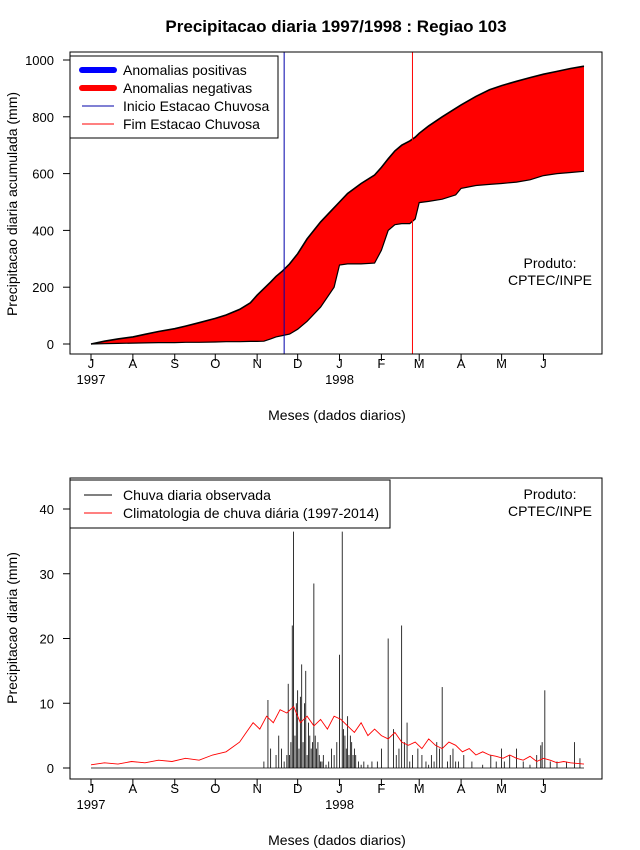 Image resolution: width=640 pixels, height=850 pixels. I want to click on plot1-ylabel: Precipitacao diaria acumulada (mm), so click(12, 204).